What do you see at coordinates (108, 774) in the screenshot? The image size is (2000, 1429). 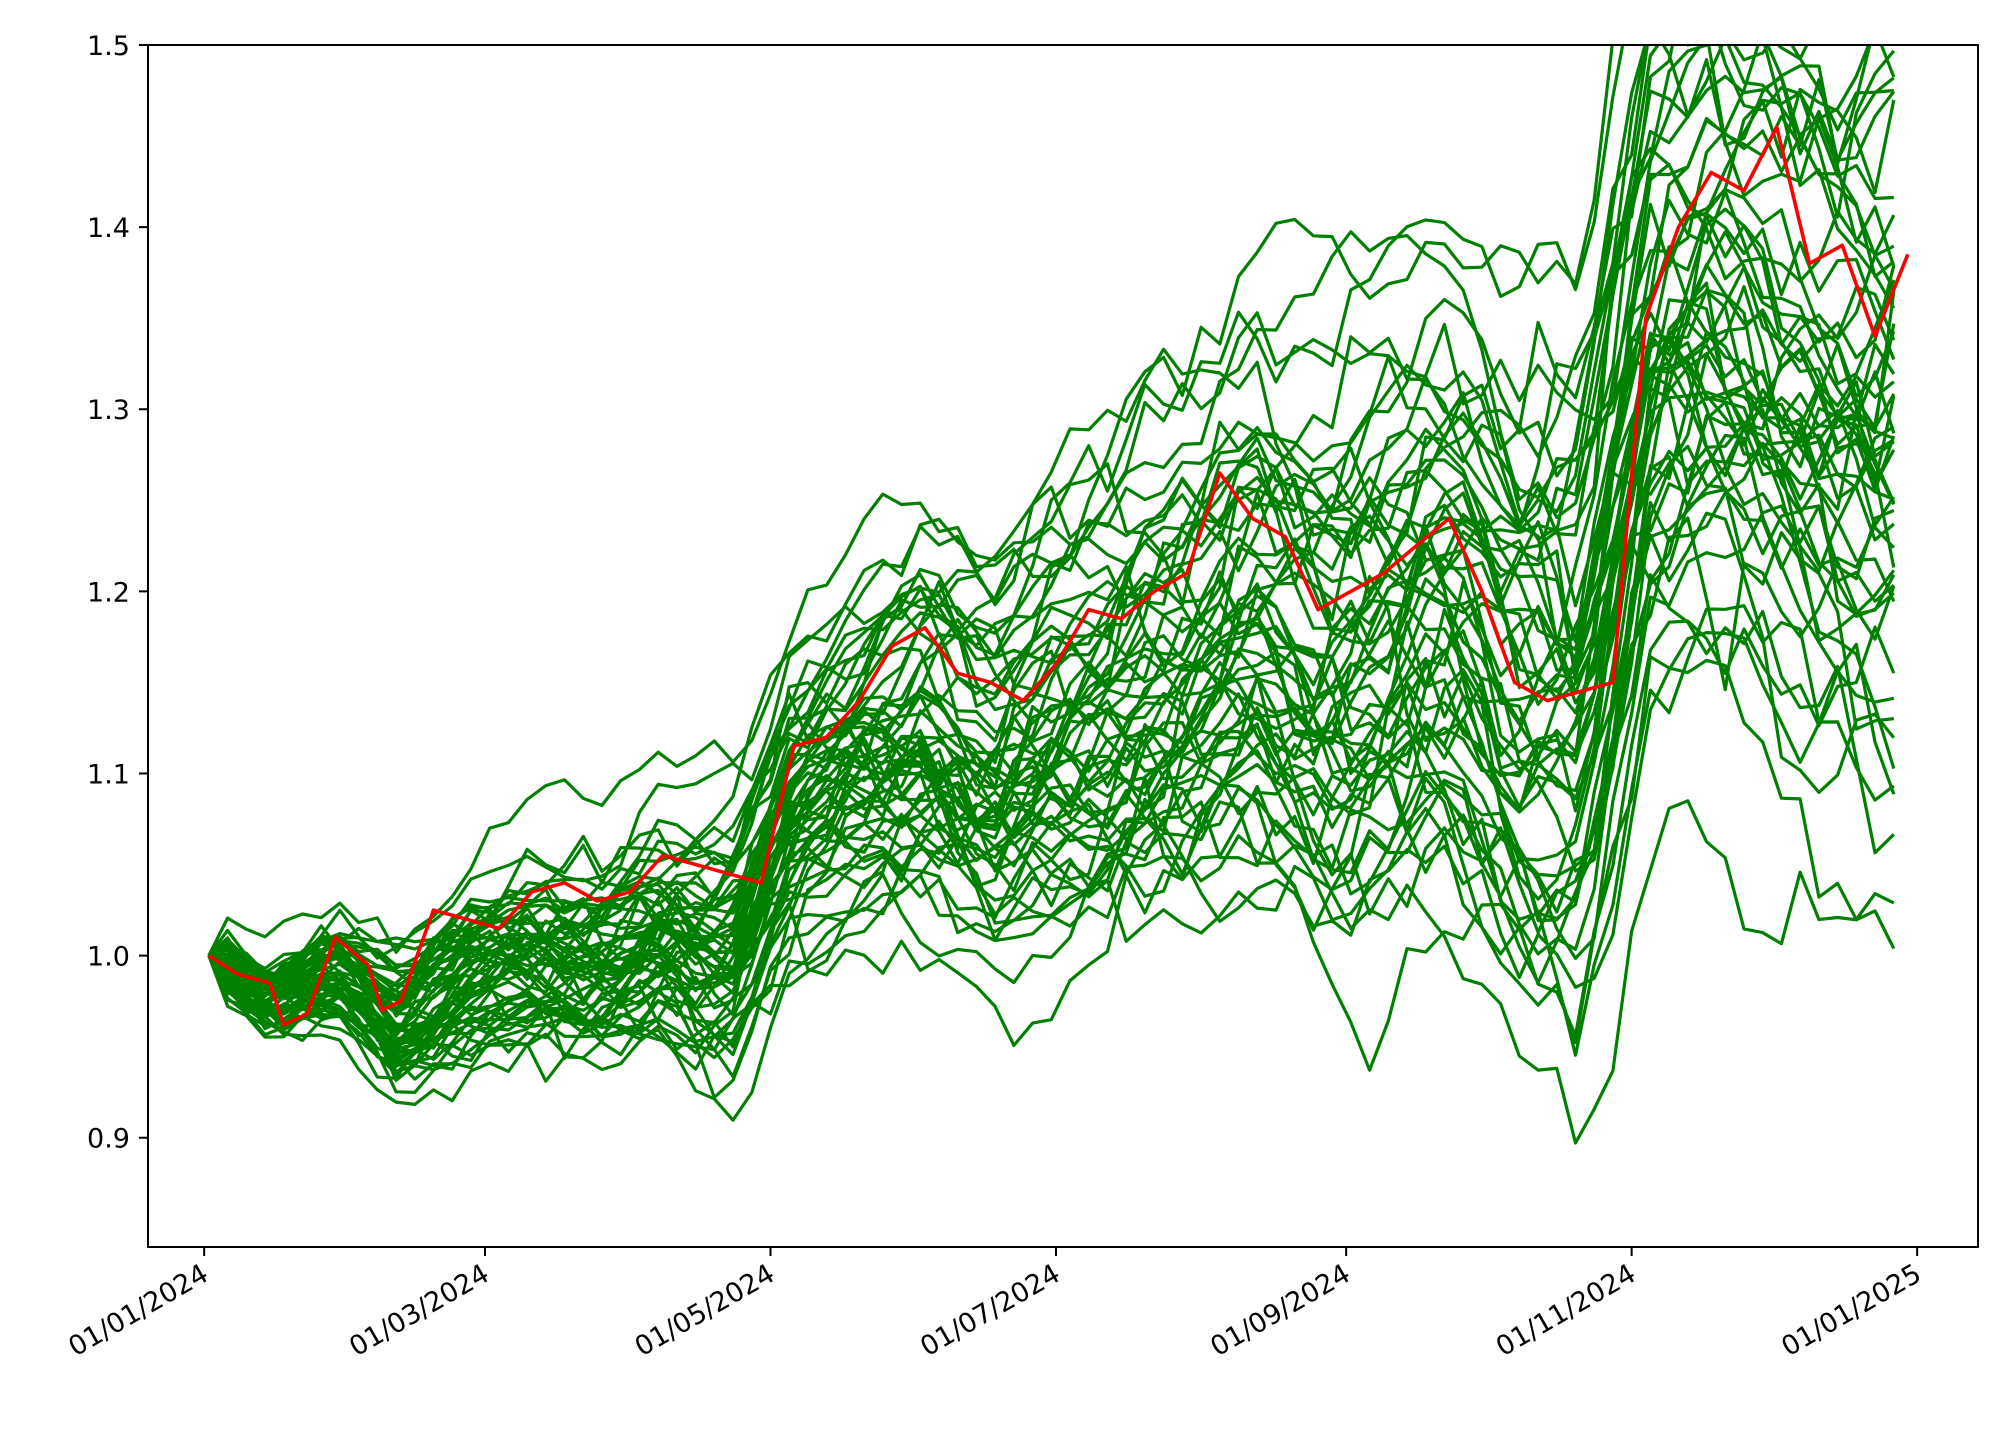 I see `y-tick-label: 1.1` at bounding box center [108, 774].